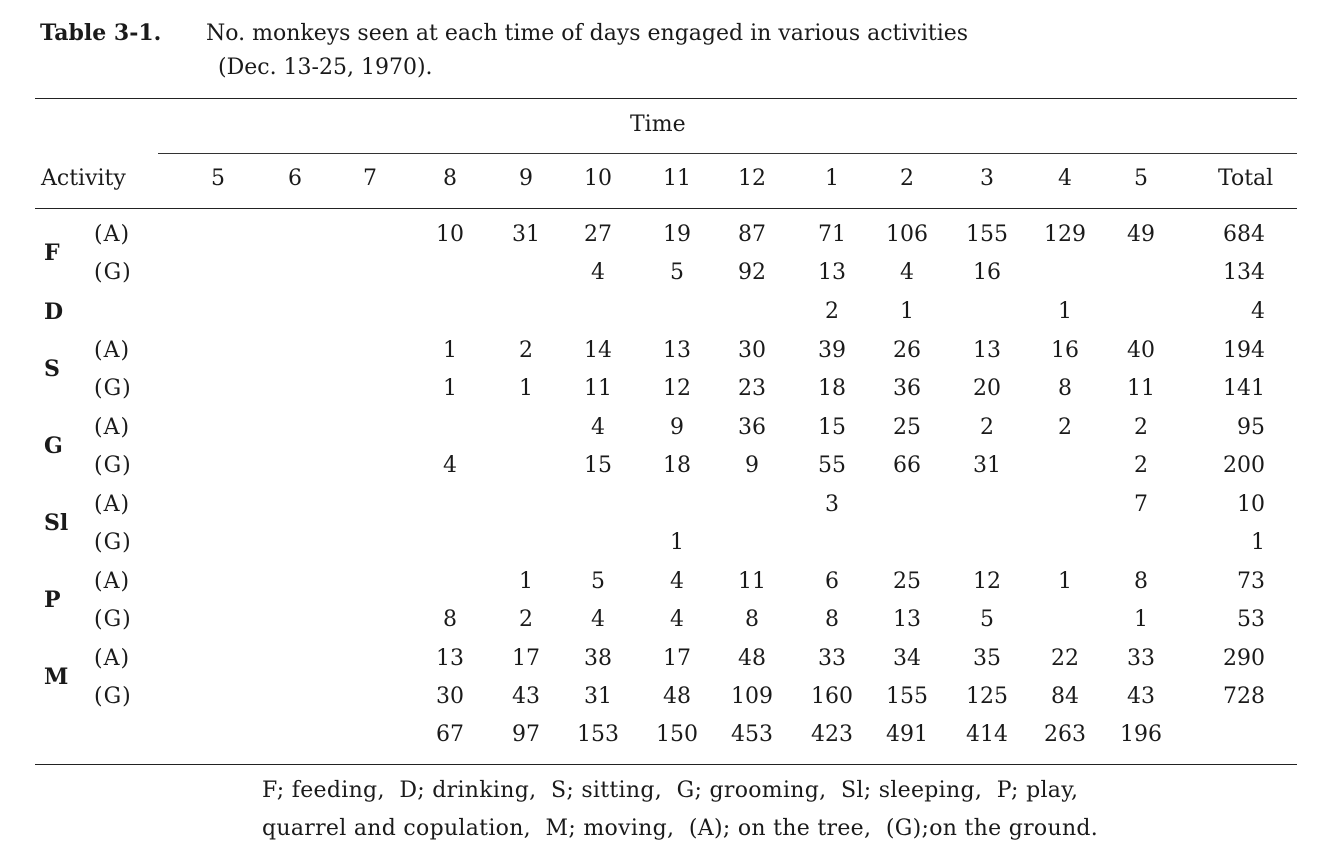 The height and width of the screenshot is (859, 1325). Describe the element at coordinates (907, 427) in the screenshot. I see `table-cell: 25` at that location.